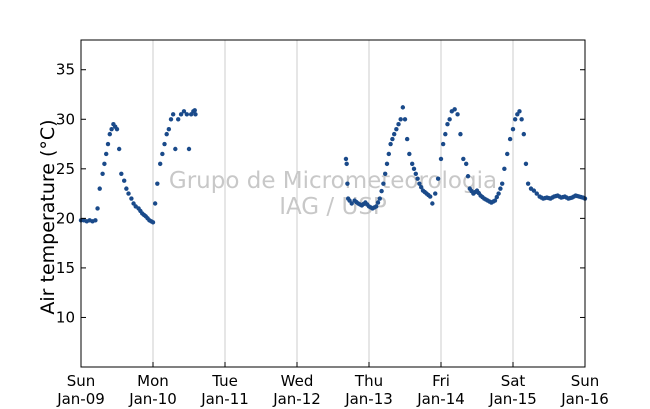 The width and height of the screenshot is (650, 409). What do you see at coordinates (333, 194) in the screenshot?
I see `watermark: Grupo de Micrometeorologia IAG / USP` at bounding box center [333, 194].